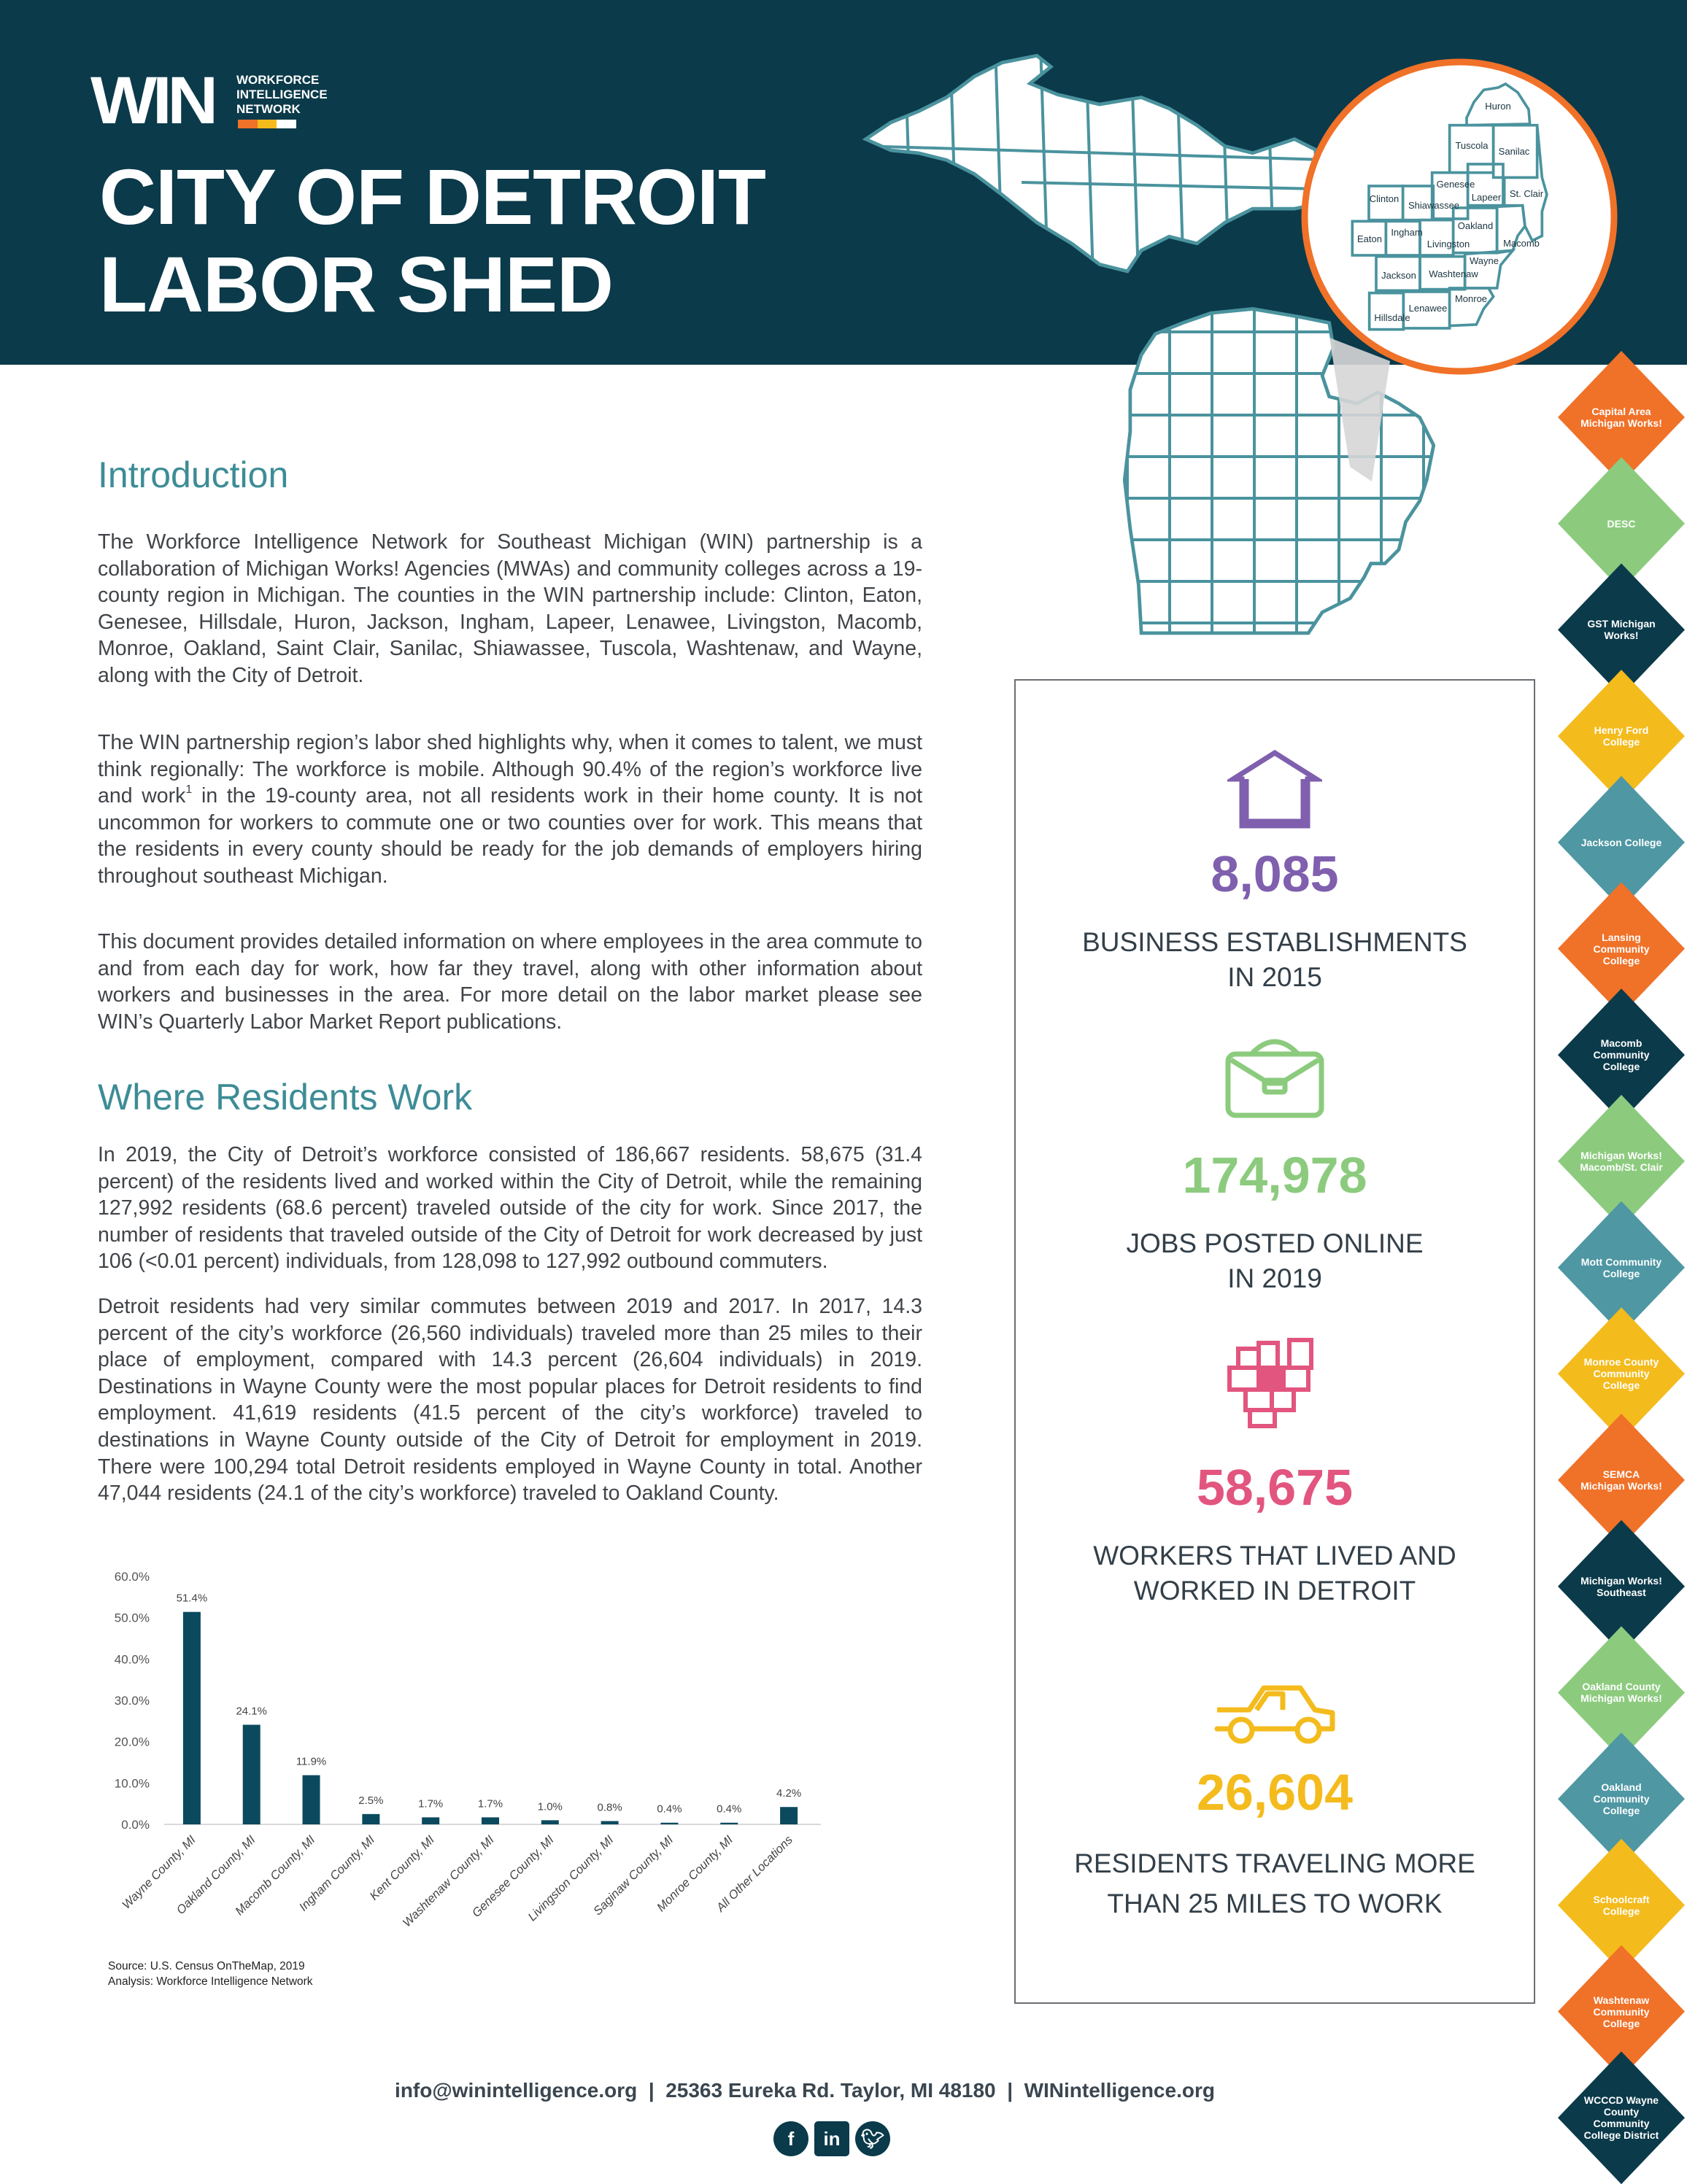 The width and height of the screenshot is (1687, 2184). I want to click on data-label: 51.4%, so click(192, 1598).